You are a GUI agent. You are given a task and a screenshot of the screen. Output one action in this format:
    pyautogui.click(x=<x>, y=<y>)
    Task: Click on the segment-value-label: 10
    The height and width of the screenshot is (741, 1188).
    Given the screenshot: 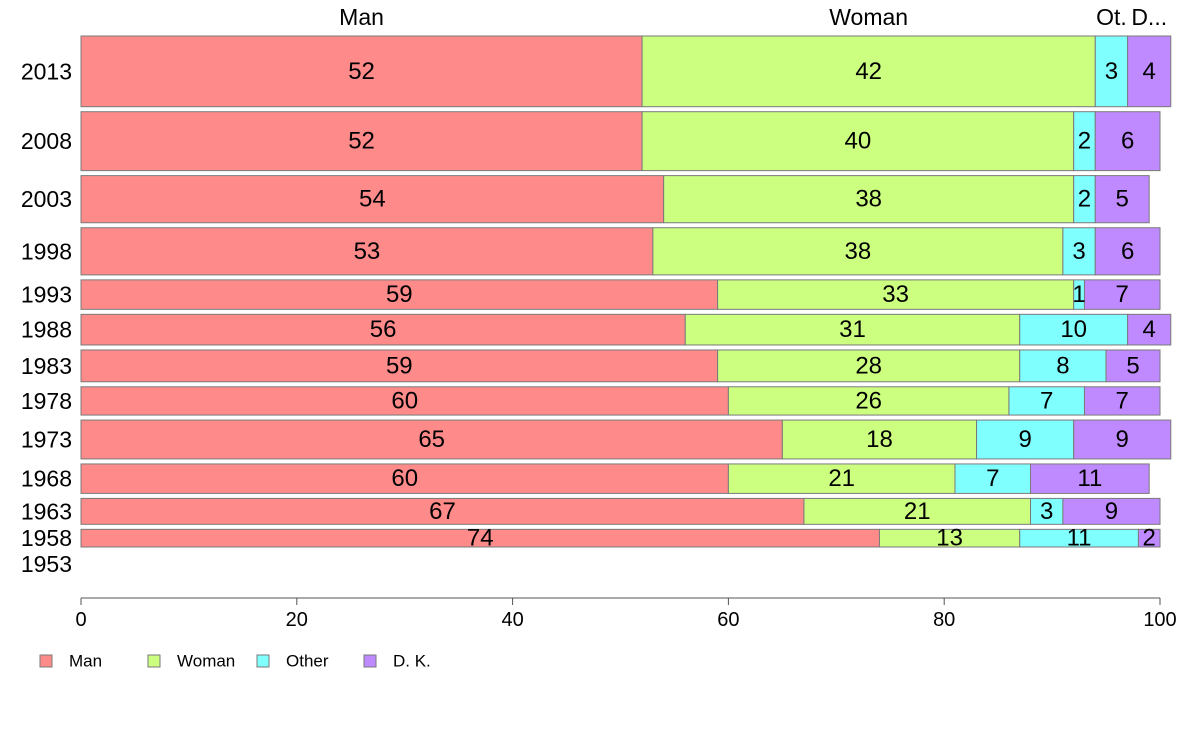 What is the action you would take?
    pyautogui.click(x=1073, y=329)
    